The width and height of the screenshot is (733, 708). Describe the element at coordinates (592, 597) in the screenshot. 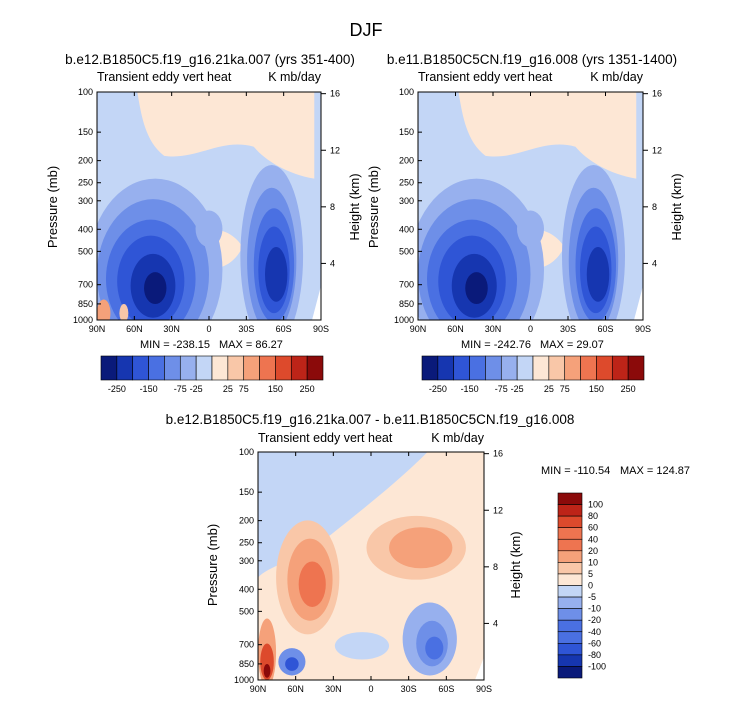

I see `colorbar-label: -5` at that location.